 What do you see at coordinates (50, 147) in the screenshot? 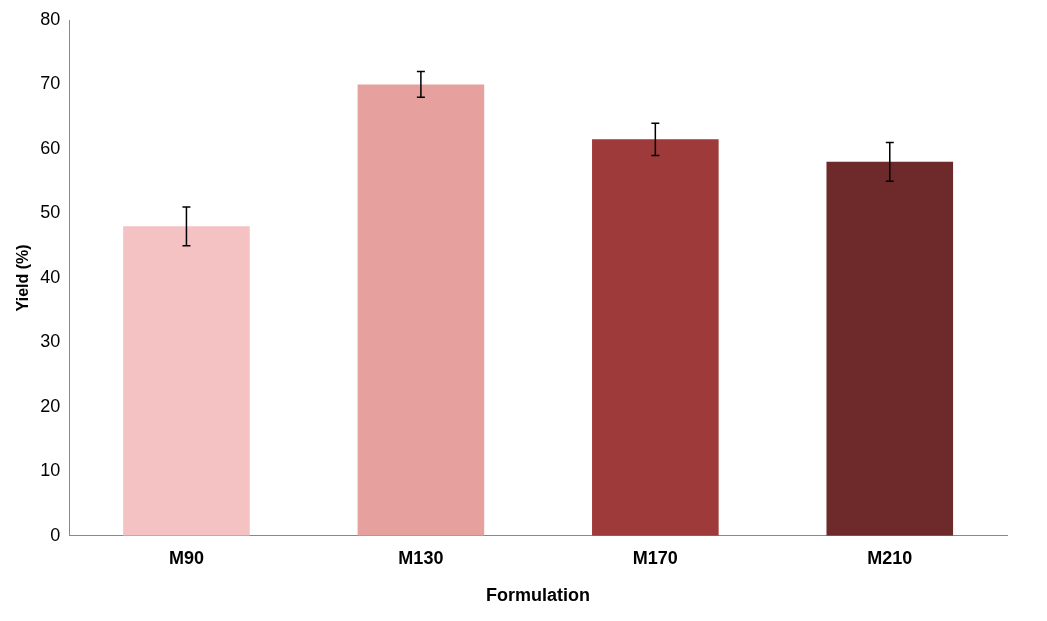
I see `y-tick-label: 60` at bounding box center [50, 147].